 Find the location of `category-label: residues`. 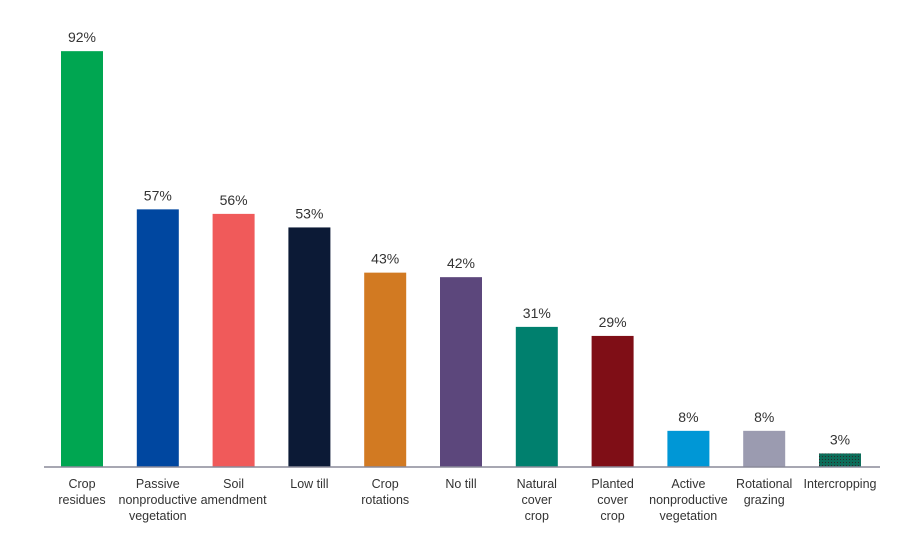

category-label: residues is located at coordinates (81, 500).